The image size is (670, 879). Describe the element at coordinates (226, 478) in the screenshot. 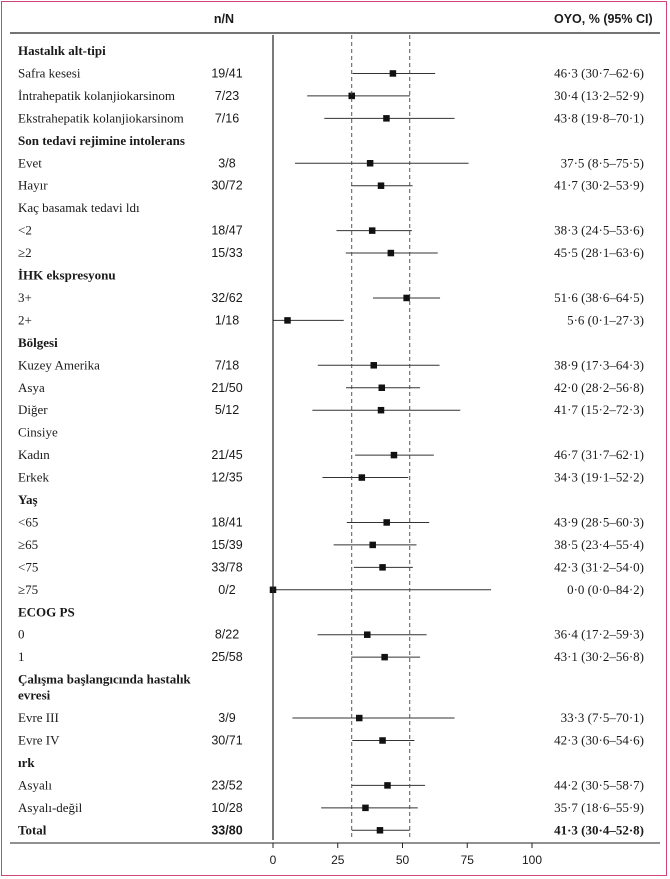

I see `row-nN: 12/35` at that location.